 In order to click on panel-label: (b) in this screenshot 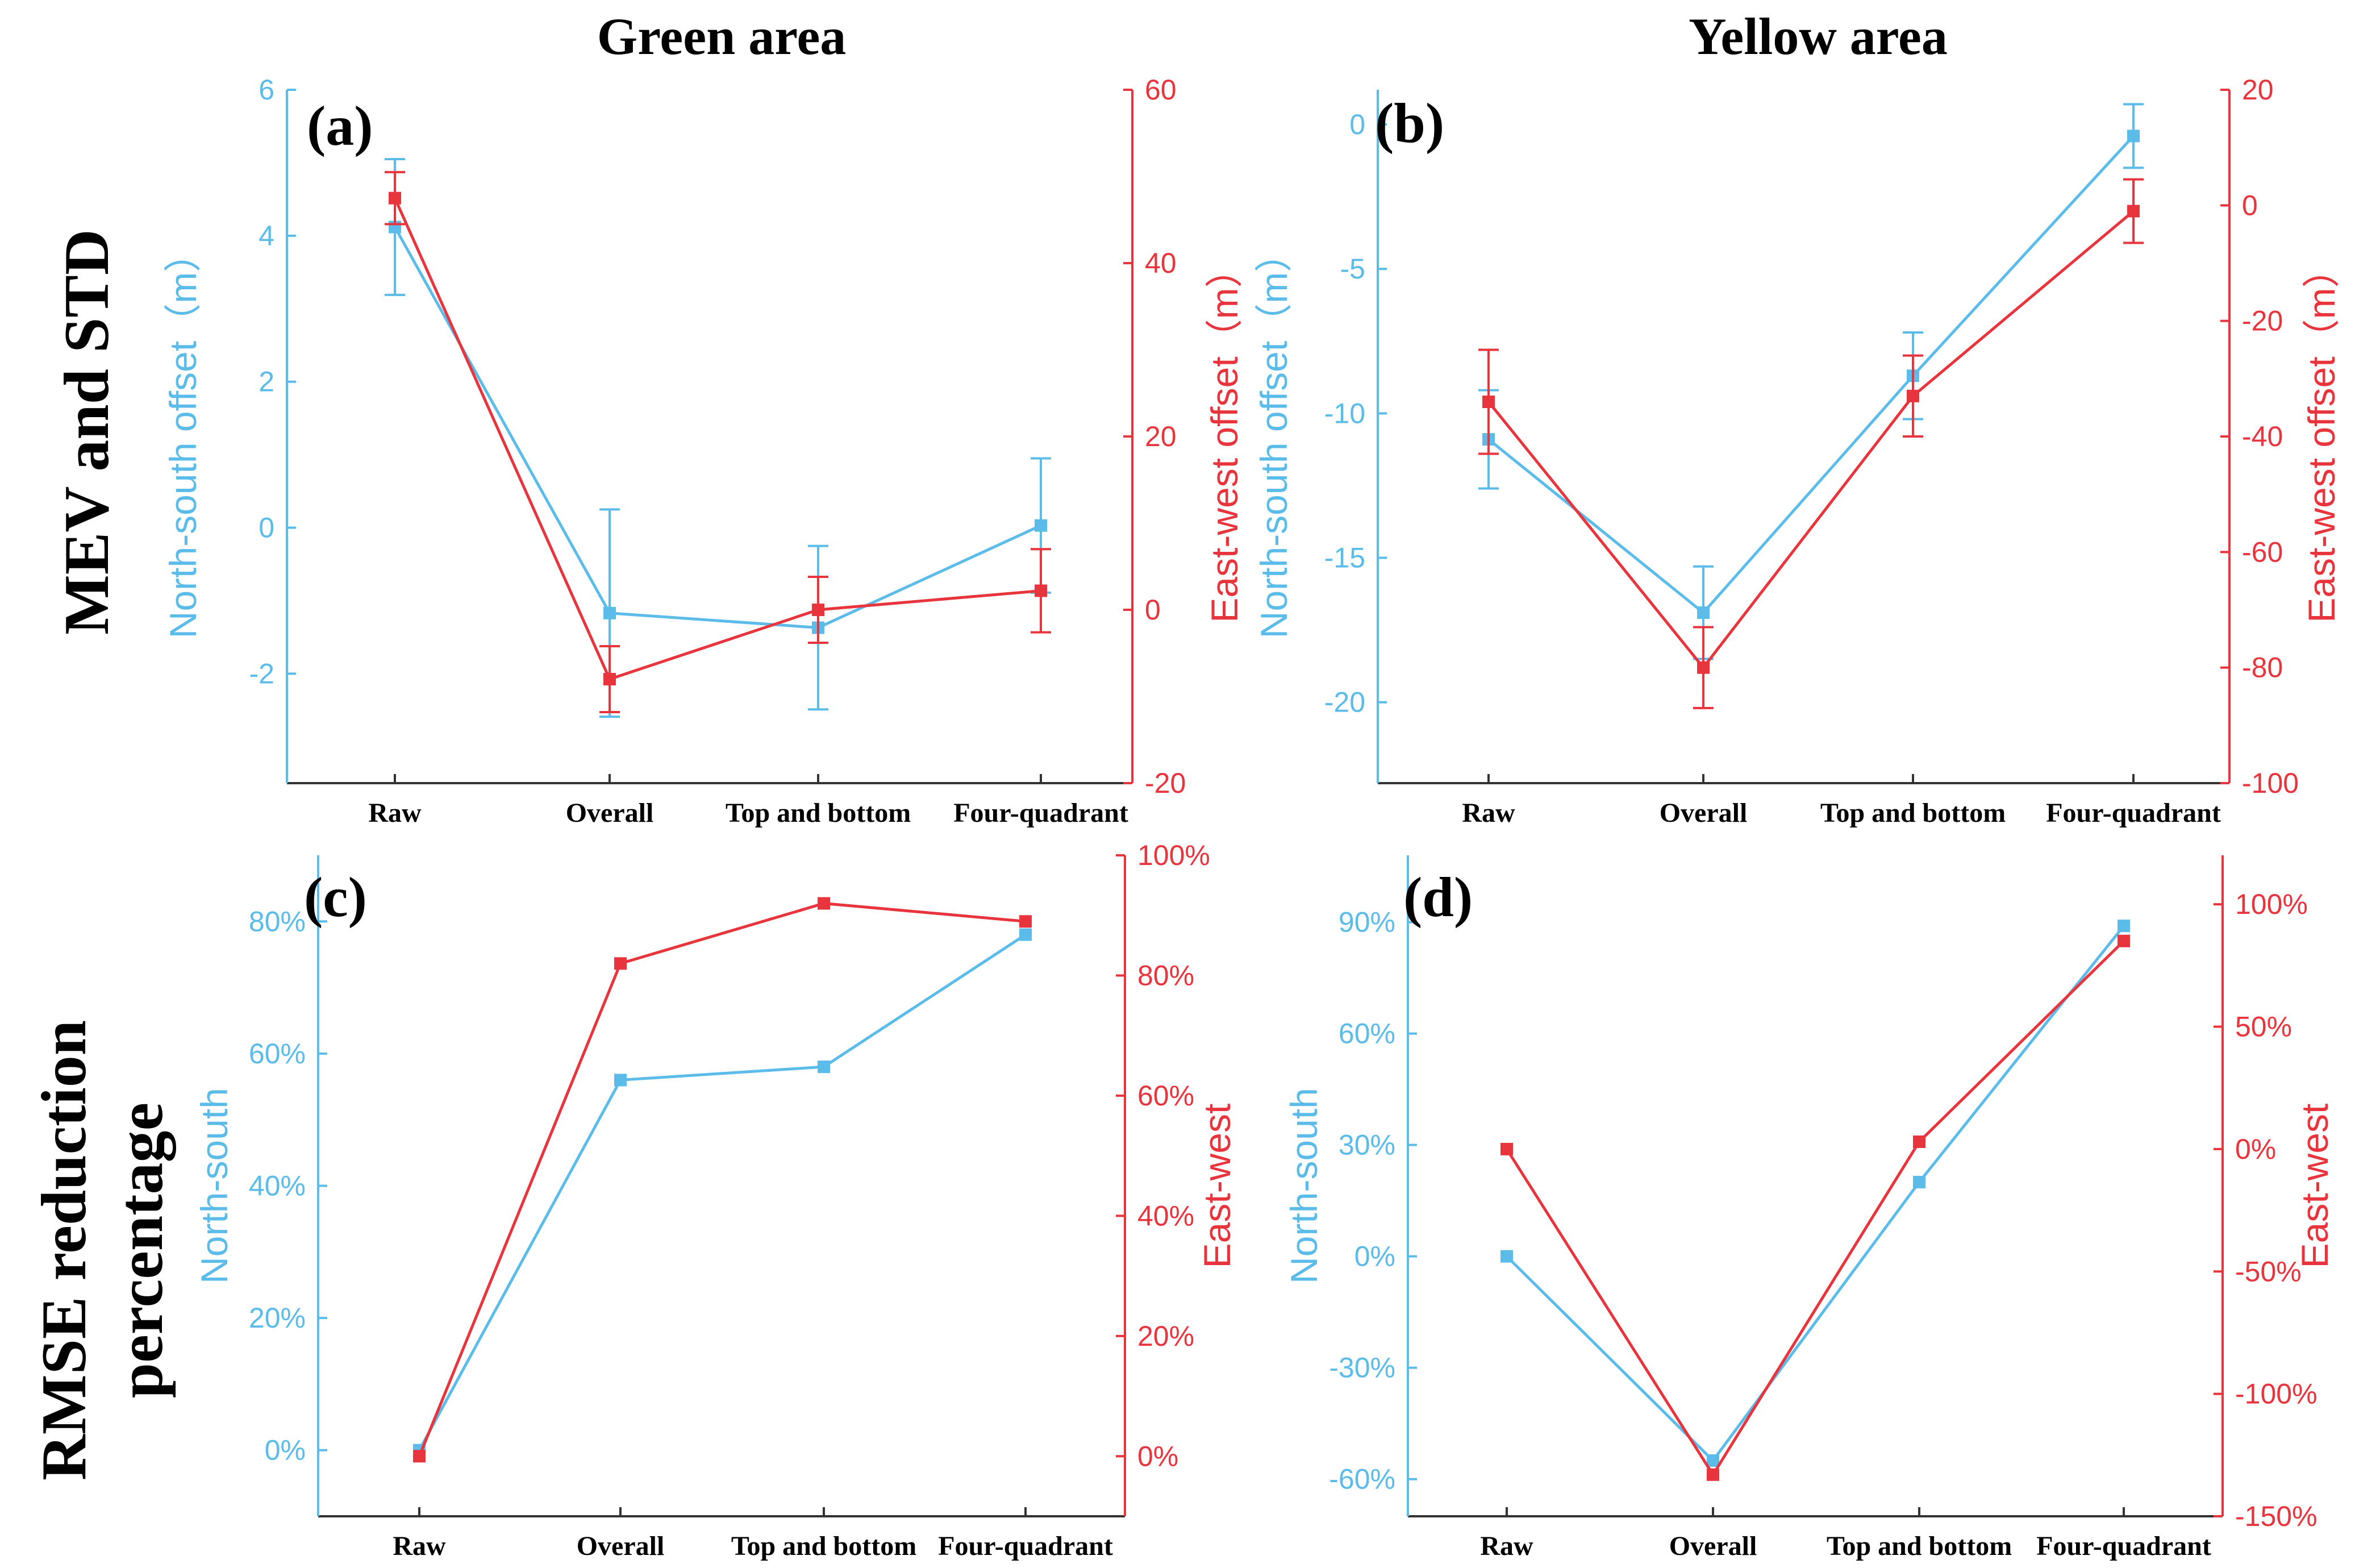, I will do `click(1409, 123)`.